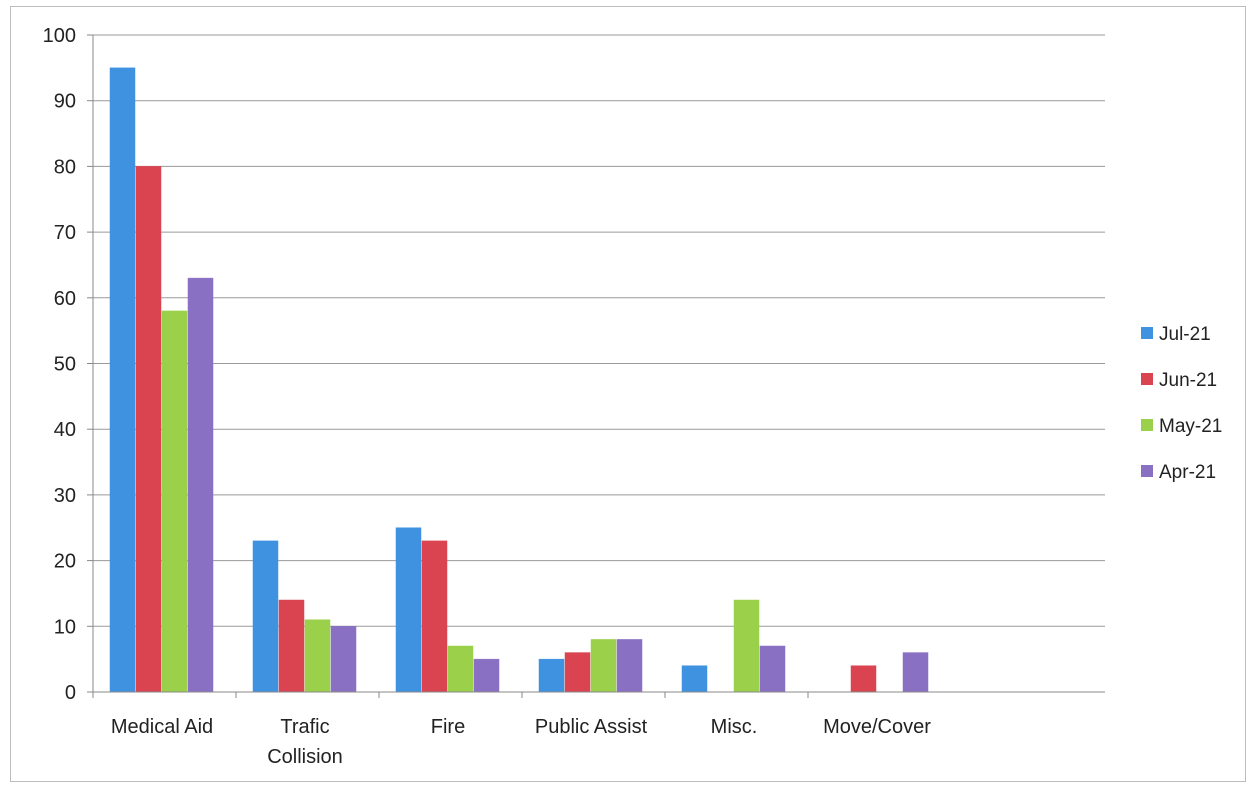 Image resolution: width=1256 pixels, height=788 pixels. Describe the element at coordinates (65, 562) in the screenshot. I see `y-tick-label: 20` at that location.